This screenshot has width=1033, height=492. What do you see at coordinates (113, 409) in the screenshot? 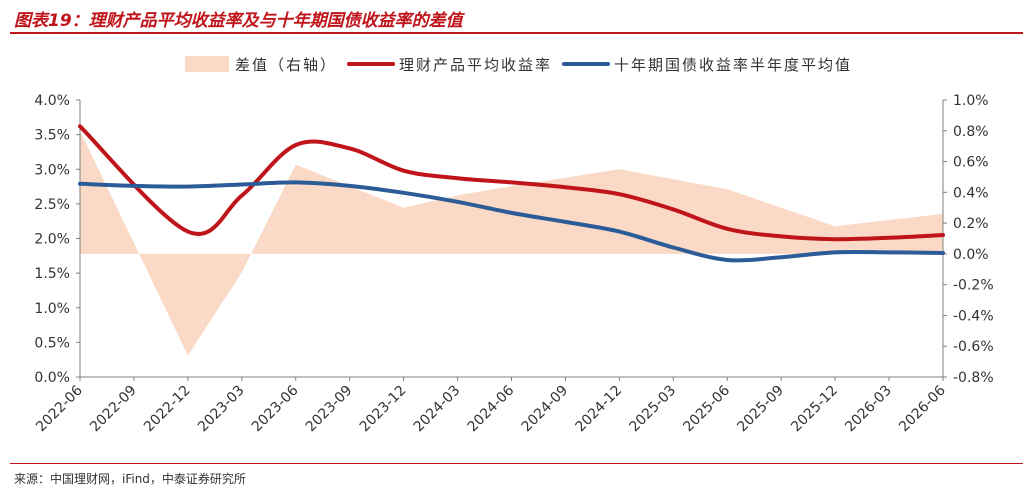
I see `x-tick-label: 2022-09` at bounding box center [113, 409].